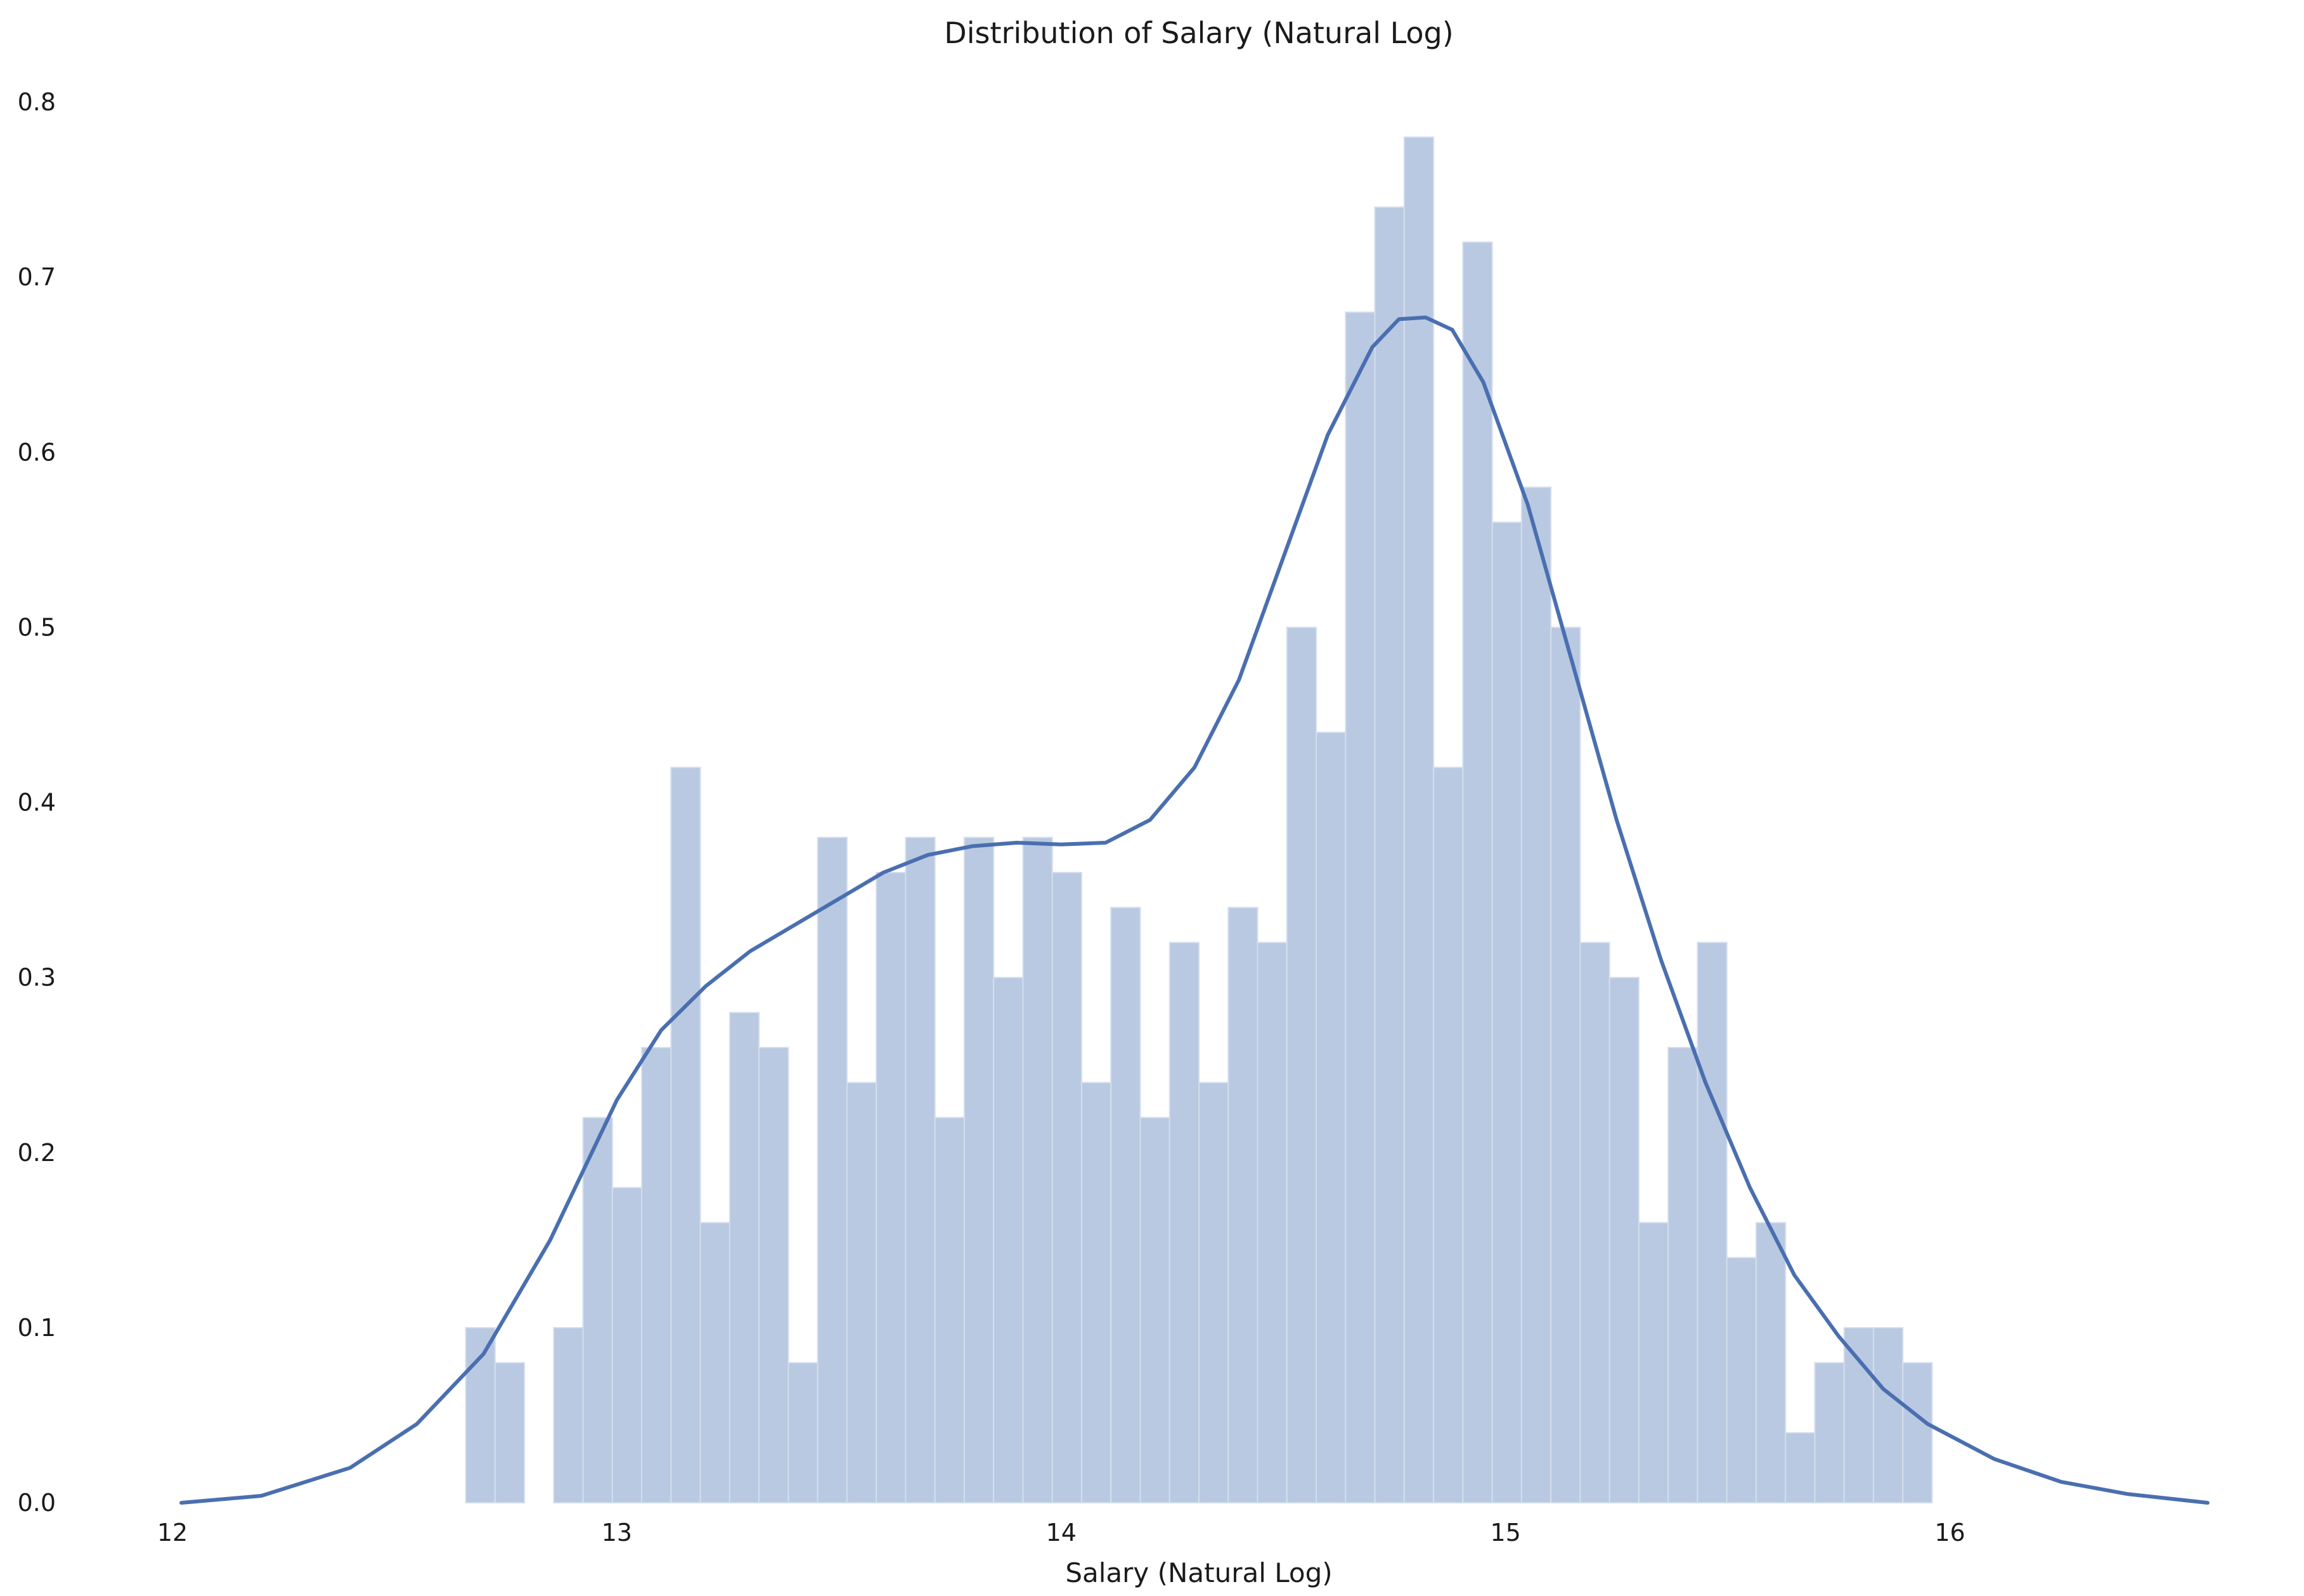 The width and height of the screenshot is (2304, 1596). I want to click on y-tick-label: 0.3, so click(37, 978).